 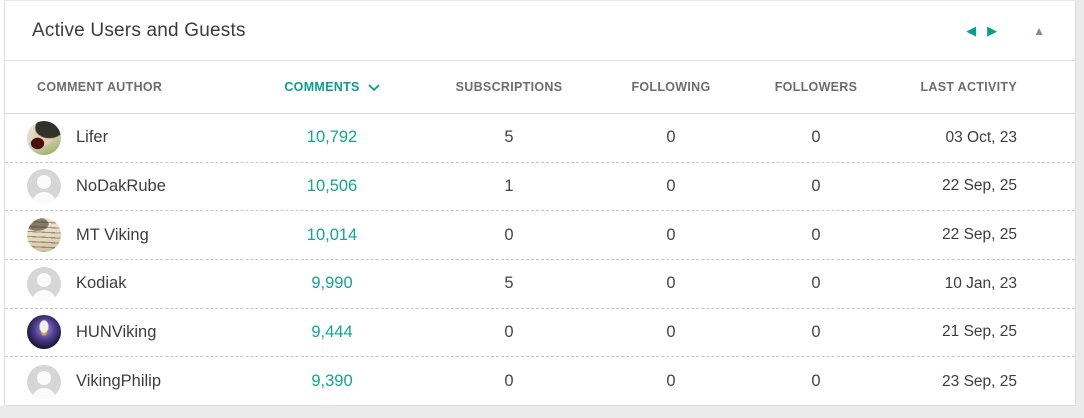 I want to click on page-background-bottom, so click(x=542, y=412).